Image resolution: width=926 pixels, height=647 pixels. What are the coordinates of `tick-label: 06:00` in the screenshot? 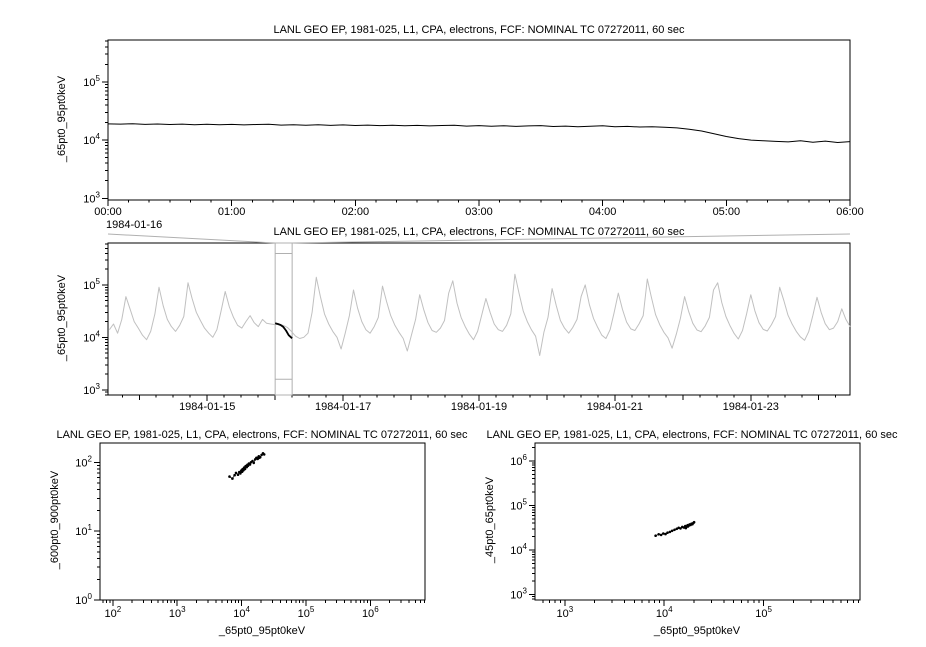 It's located at (850, 212).